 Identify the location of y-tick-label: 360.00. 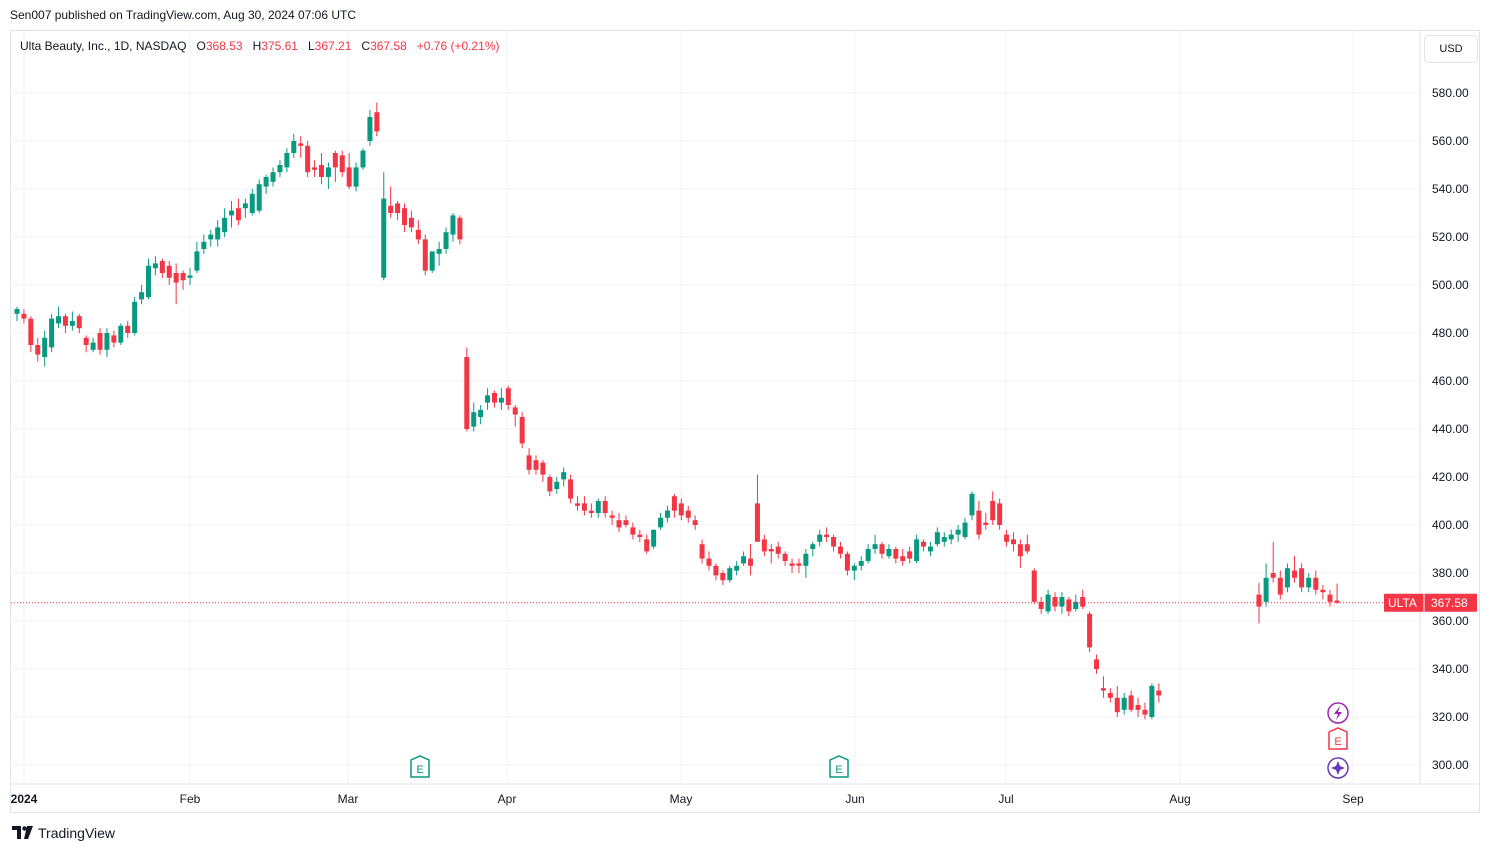
(1450, 621).